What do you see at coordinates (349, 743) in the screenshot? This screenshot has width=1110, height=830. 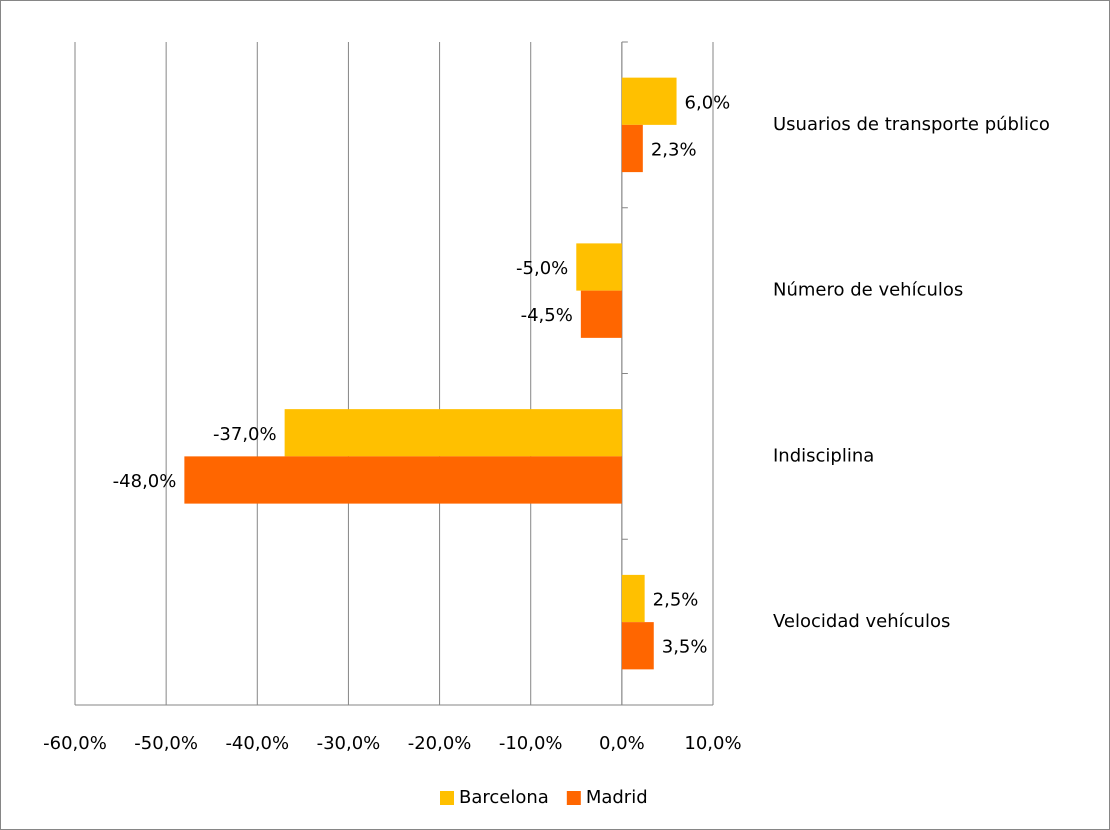 I see `x-tick-label: -30,0%` at bounding box center [349, 743].